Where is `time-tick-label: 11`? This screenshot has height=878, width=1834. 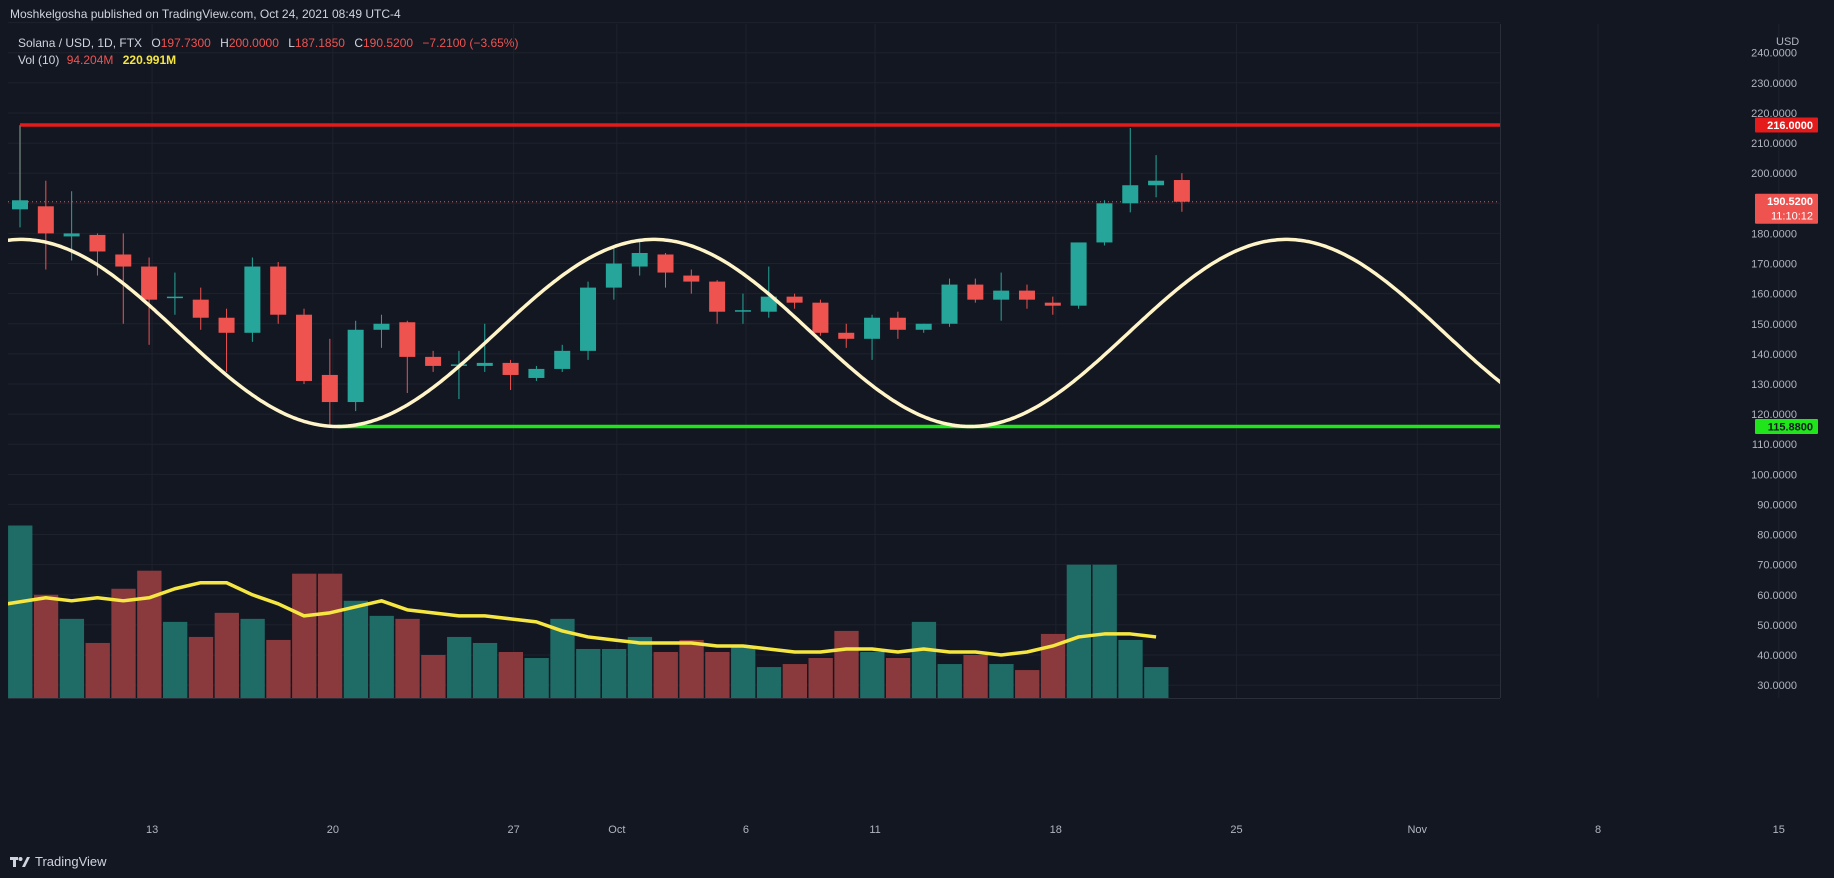
time-tick-label: 11 is located at coordinates (874, 830).